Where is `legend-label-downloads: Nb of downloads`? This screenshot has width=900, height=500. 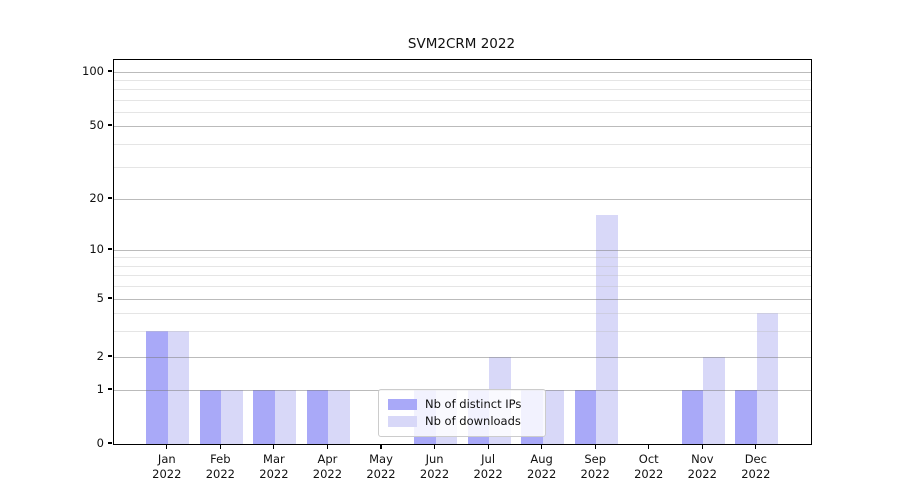 legend-label-downloads: Nb of downloads is located at coordinates (473, 421).